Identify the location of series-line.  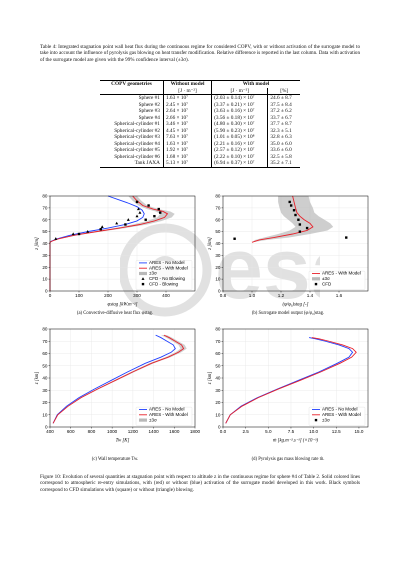
(109, 243).